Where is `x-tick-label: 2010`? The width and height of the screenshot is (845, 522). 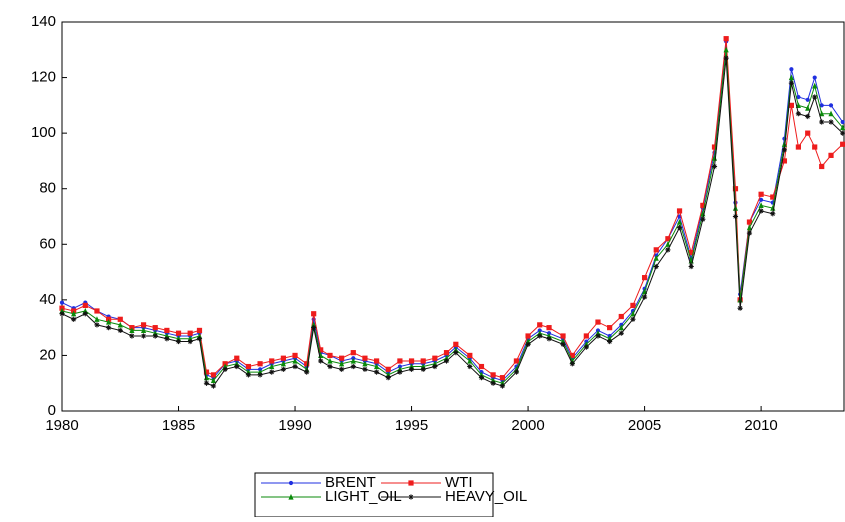 x-tick-label: 2010 is located at coordinates (760, 425).